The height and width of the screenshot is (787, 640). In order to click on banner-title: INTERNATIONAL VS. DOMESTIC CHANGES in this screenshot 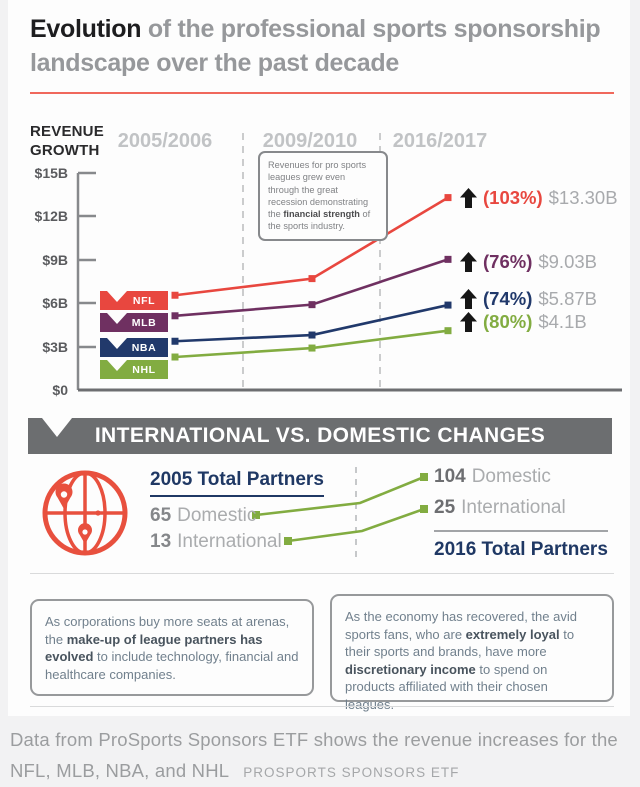, I will do `click(320, 435)`.